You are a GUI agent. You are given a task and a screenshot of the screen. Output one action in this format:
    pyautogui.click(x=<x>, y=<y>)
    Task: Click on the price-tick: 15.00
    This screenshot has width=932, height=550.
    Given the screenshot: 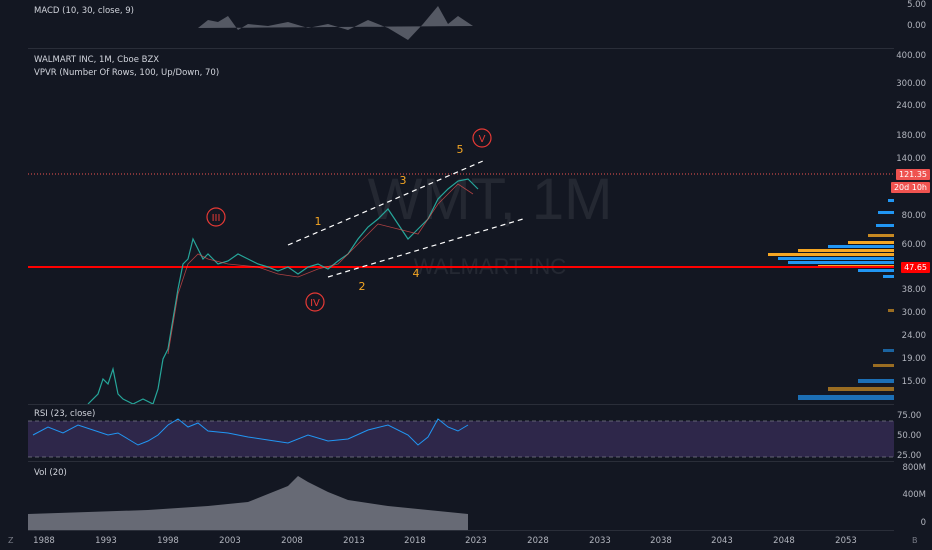 What is the action you would take?
    pyautogui.click(x=913, y=382)
    